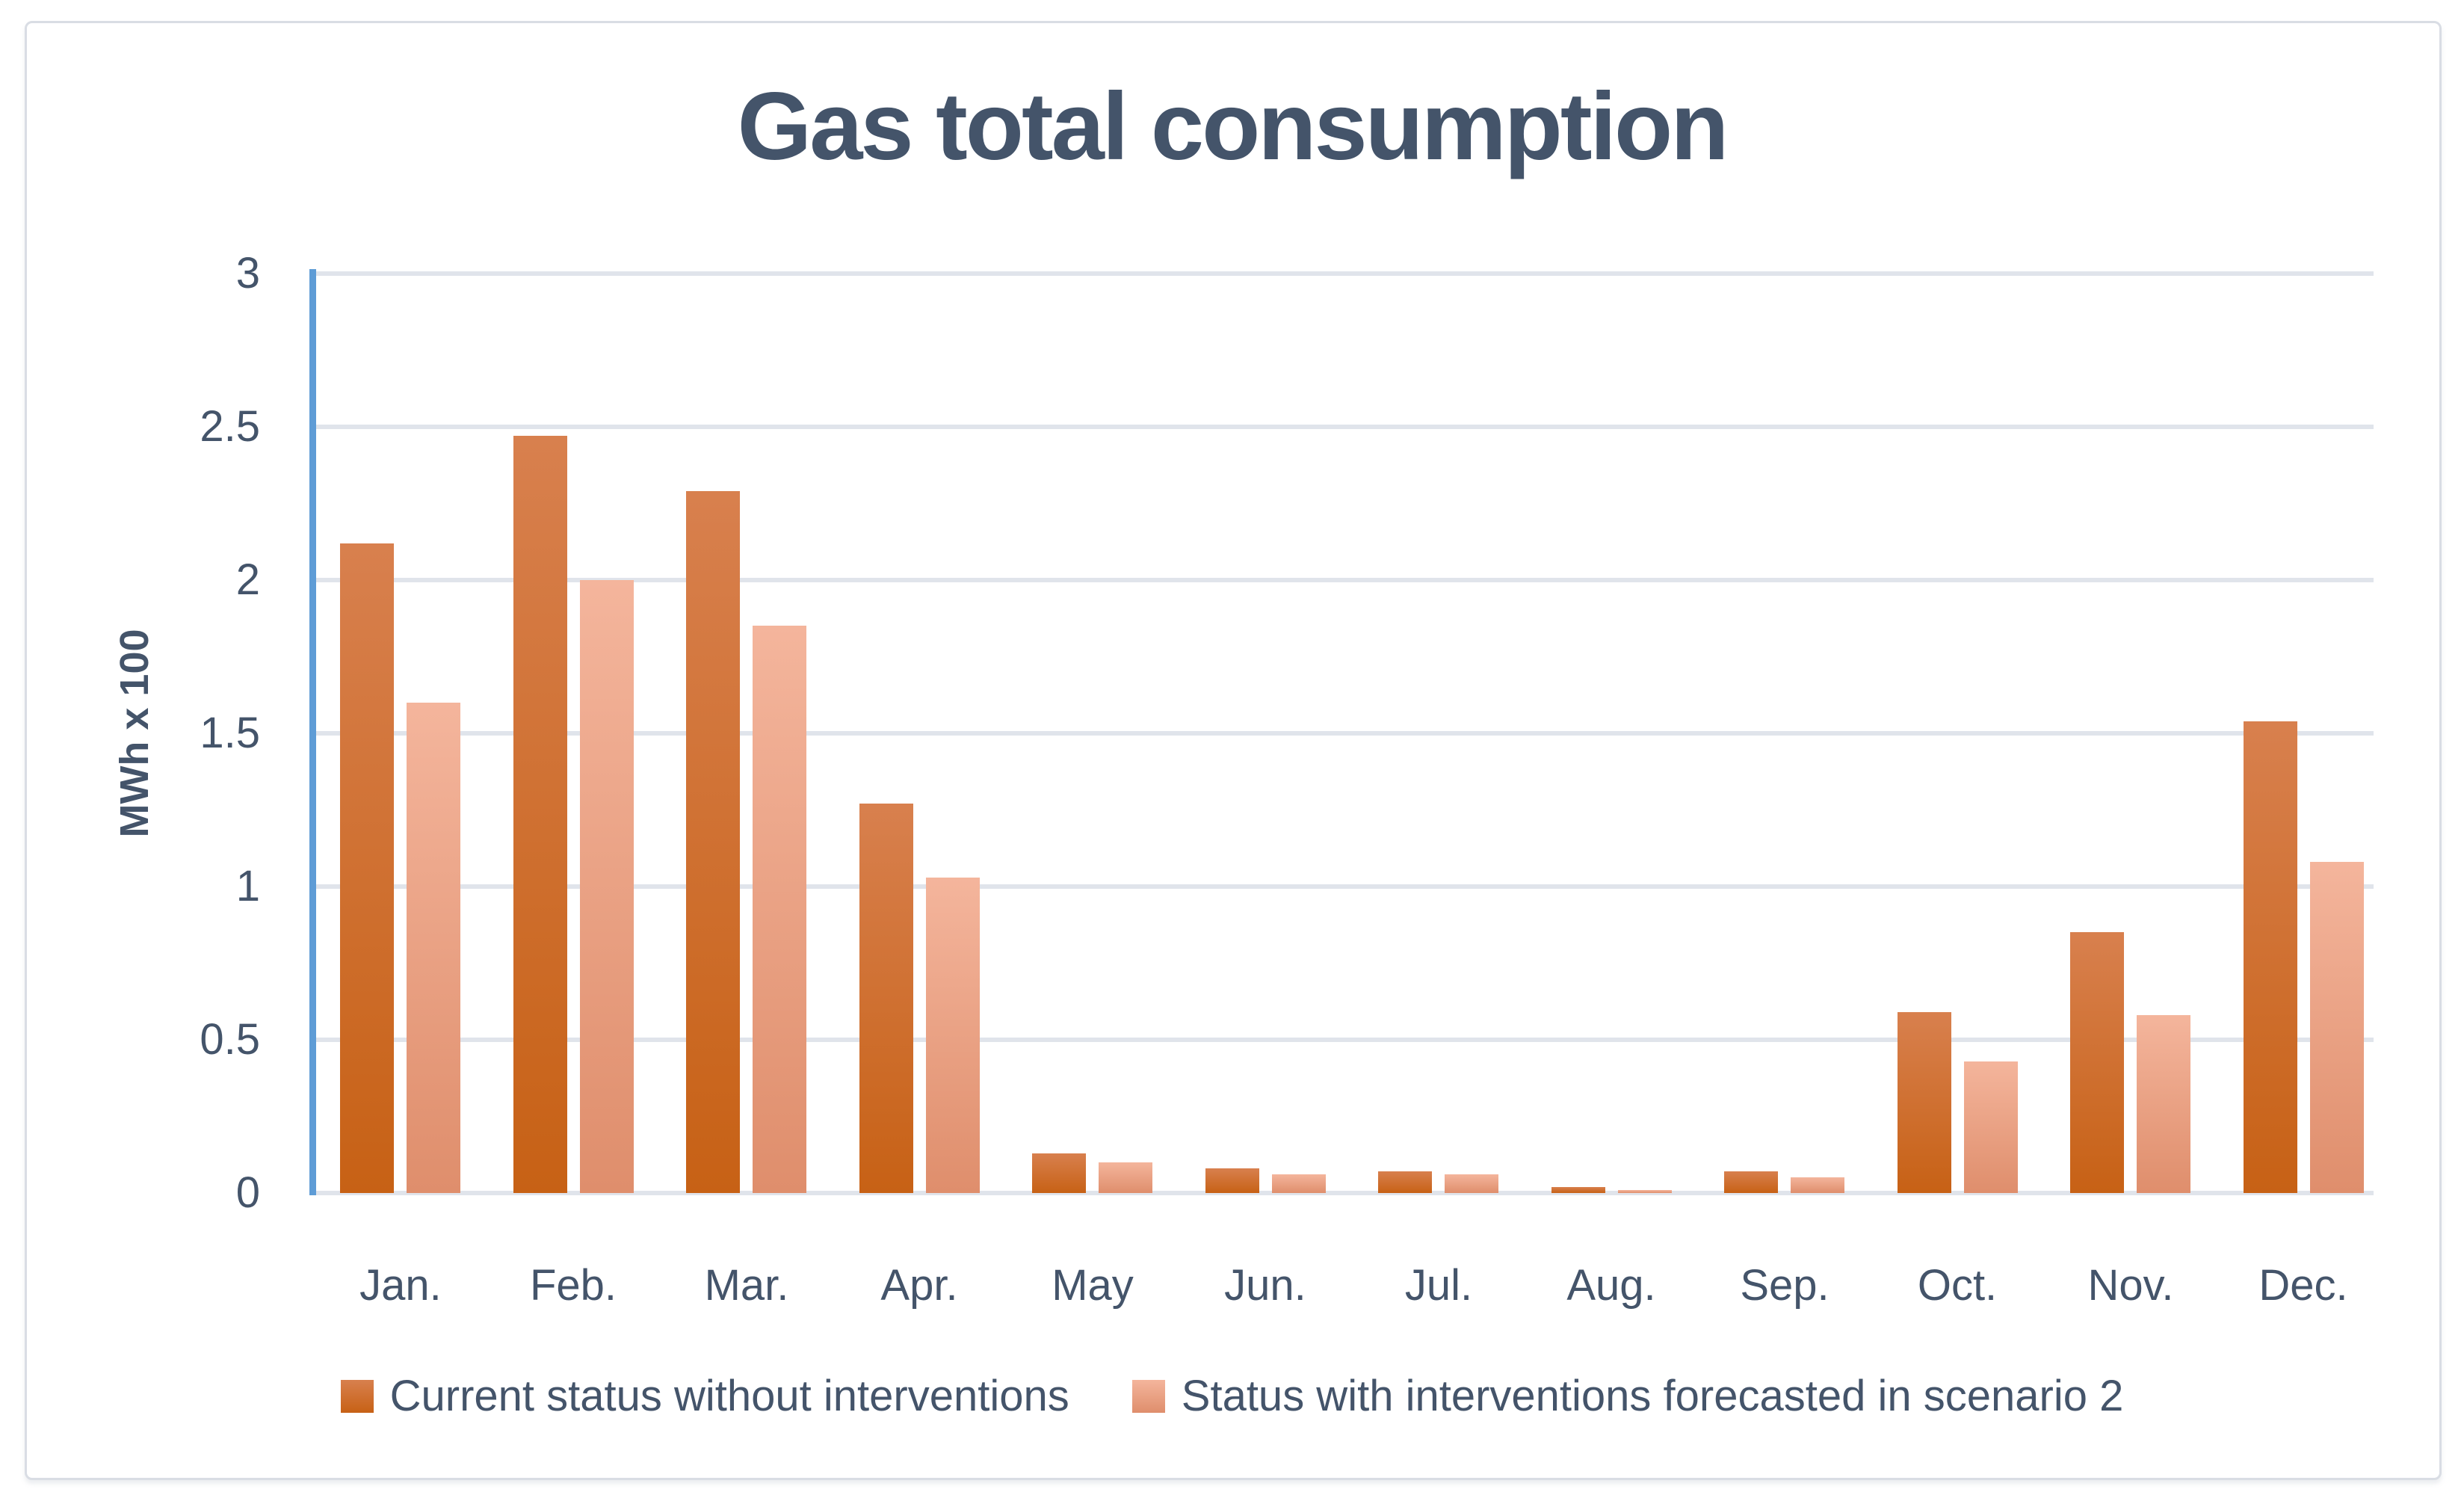 The height and width of the screenshot is (1501, 2464). Describe the element at coordinates (247, 273) in the screenshot. I see `y-tick-label: 3` at that location.